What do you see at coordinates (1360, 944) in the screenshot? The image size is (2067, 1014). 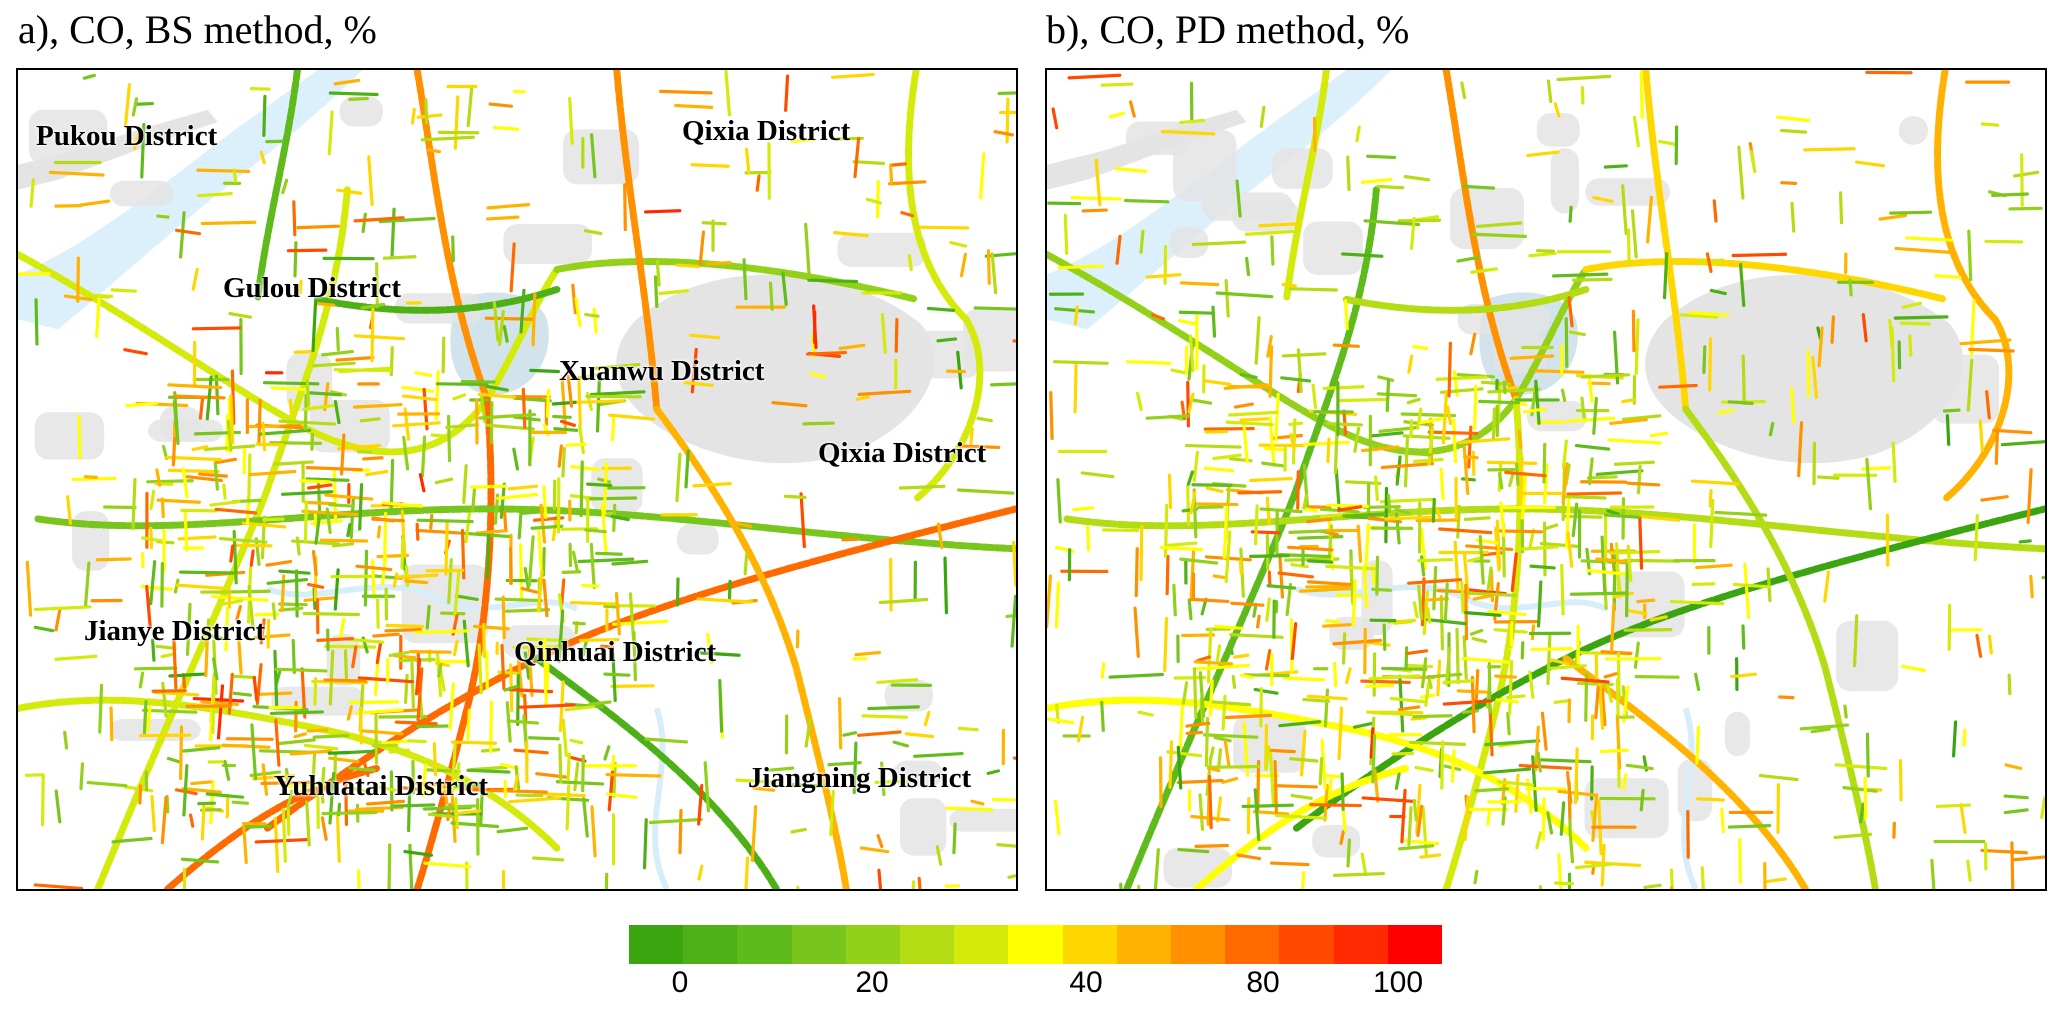 I see `colorbar-swatch` at bounding box center [1360, 944].